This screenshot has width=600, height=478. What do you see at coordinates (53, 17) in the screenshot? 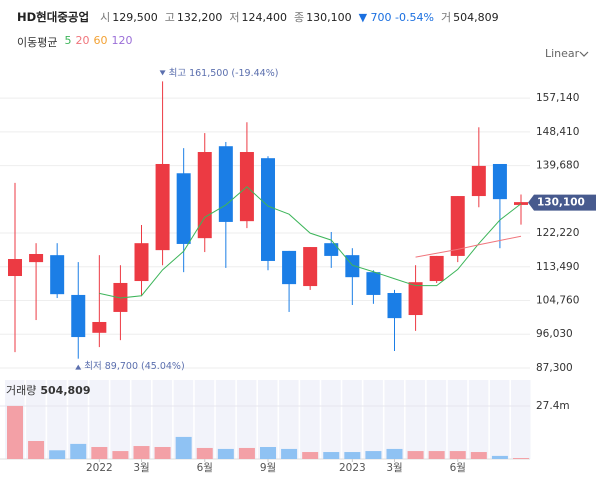
I see `stock-name: HD현대중공업` at bounding box center [53, 17].